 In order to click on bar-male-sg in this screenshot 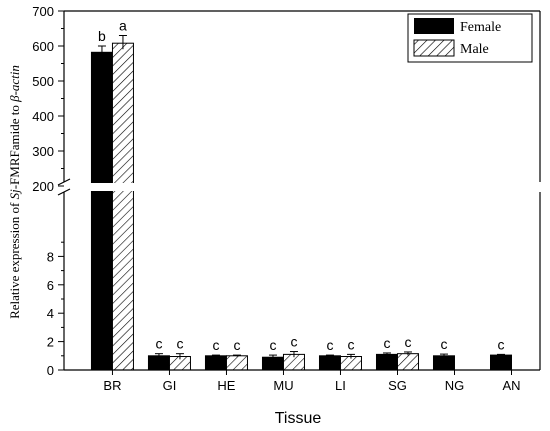, I will do `click(407, 362)`.